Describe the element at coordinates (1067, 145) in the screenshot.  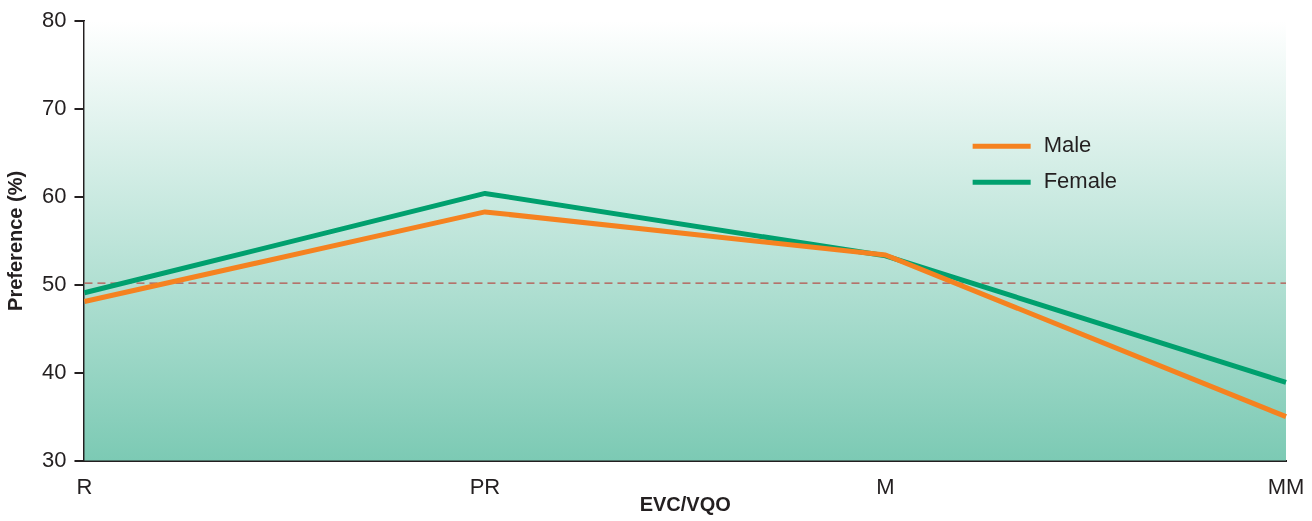
I see `legend-label: Male` at that location.